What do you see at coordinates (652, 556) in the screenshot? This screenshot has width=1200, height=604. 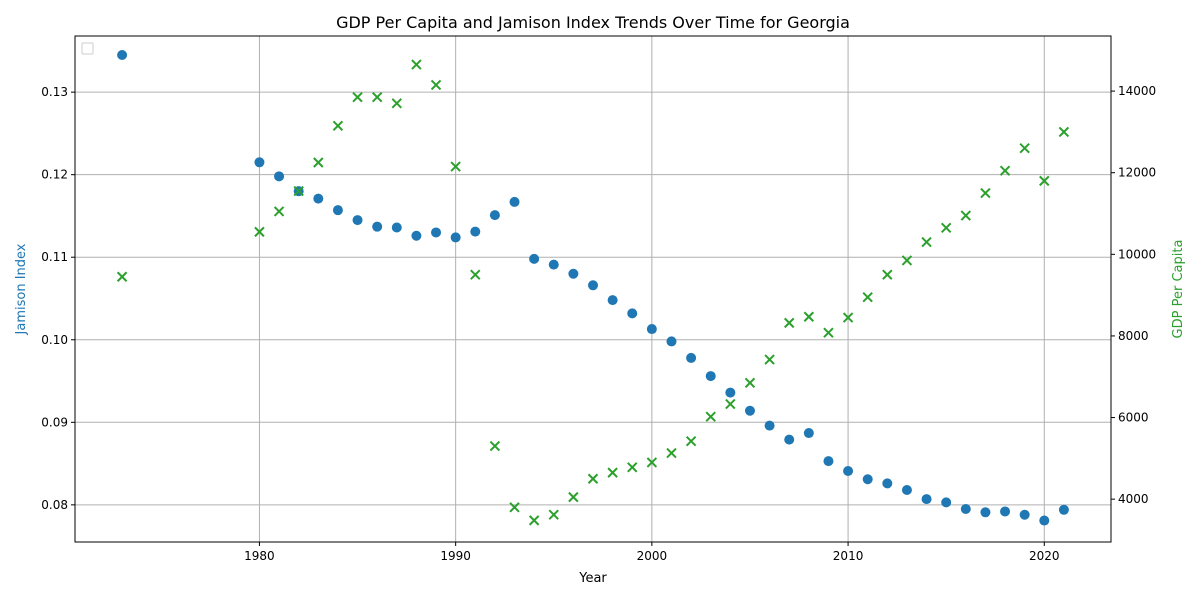 I see `x-tick-label: 2000` at bounding box center [652, 556].